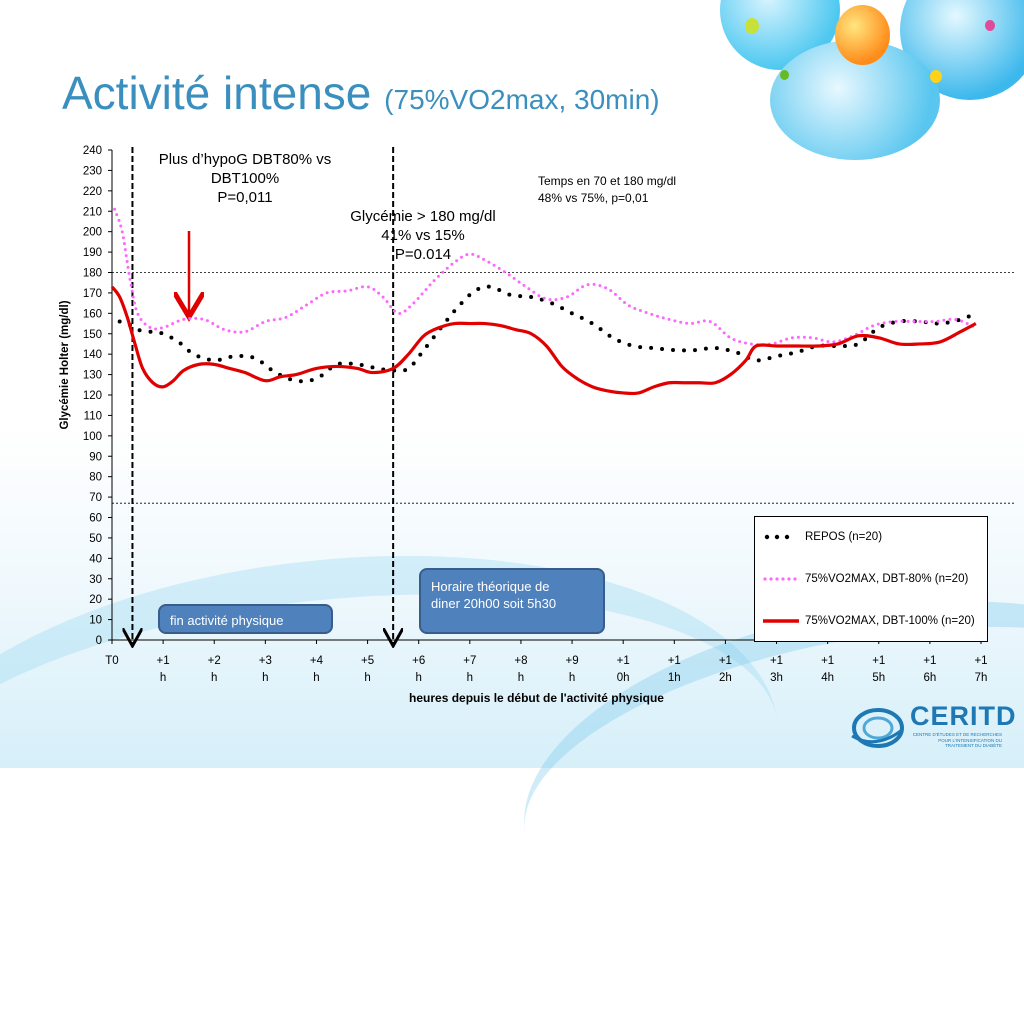 The image size is (1024, 1026). I want to click on logo-name: CERITD, so click(963, 716).